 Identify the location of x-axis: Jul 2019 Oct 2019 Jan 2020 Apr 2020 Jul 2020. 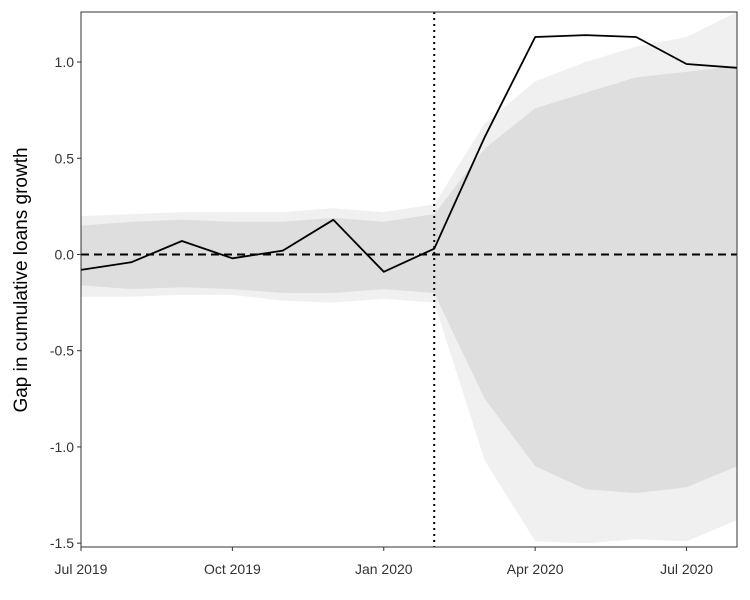
(384, 562).